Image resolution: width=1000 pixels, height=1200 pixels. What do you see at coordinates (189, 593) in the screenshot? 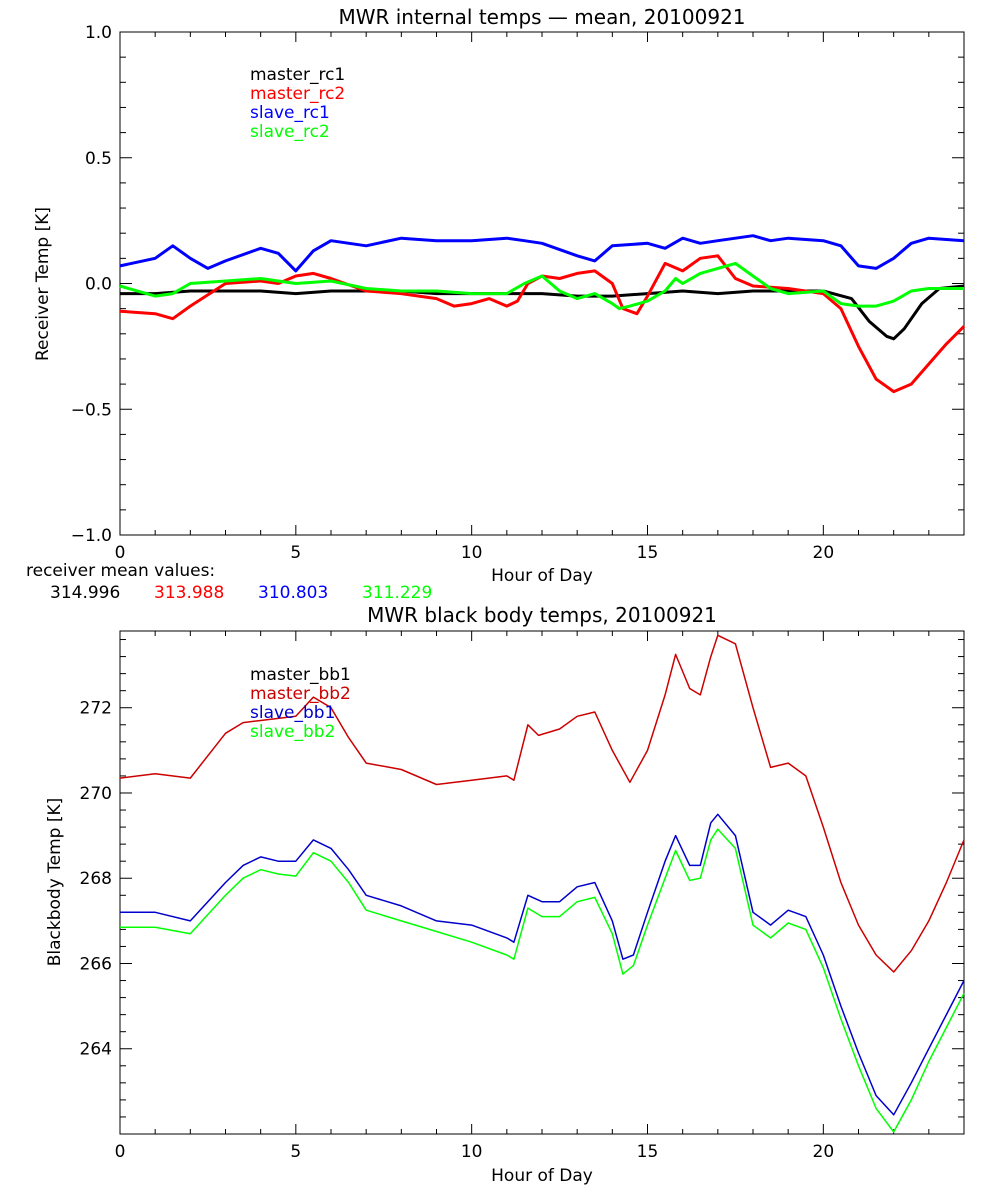
I see `receiver-mean-value: 313.988` at bounding box center [189, 593].